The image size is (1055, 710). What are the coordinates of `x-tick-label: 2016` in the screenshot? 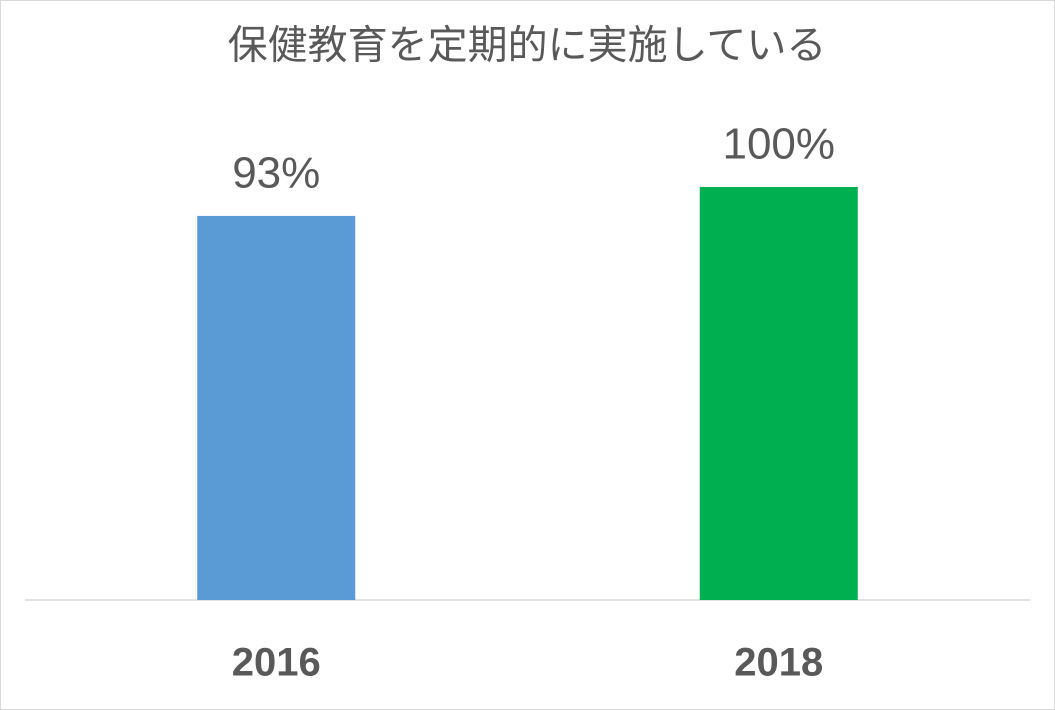 It's located at (276, 663).